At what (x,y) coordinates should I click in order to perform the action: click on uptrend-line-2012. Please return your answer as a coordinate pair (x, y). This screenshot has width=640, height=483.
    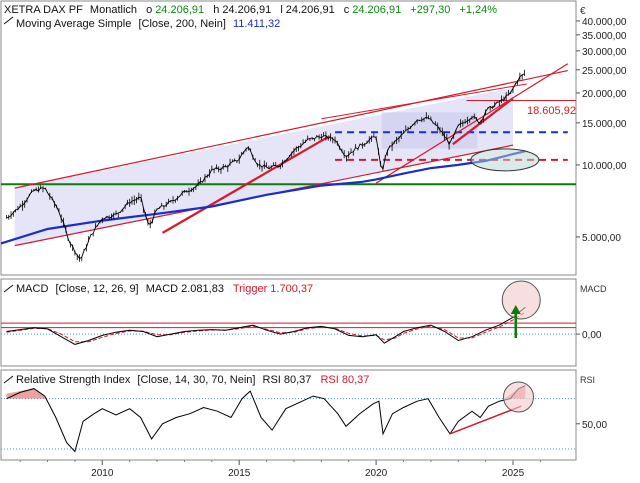
    Looking at the image, I should click on (246, 184).